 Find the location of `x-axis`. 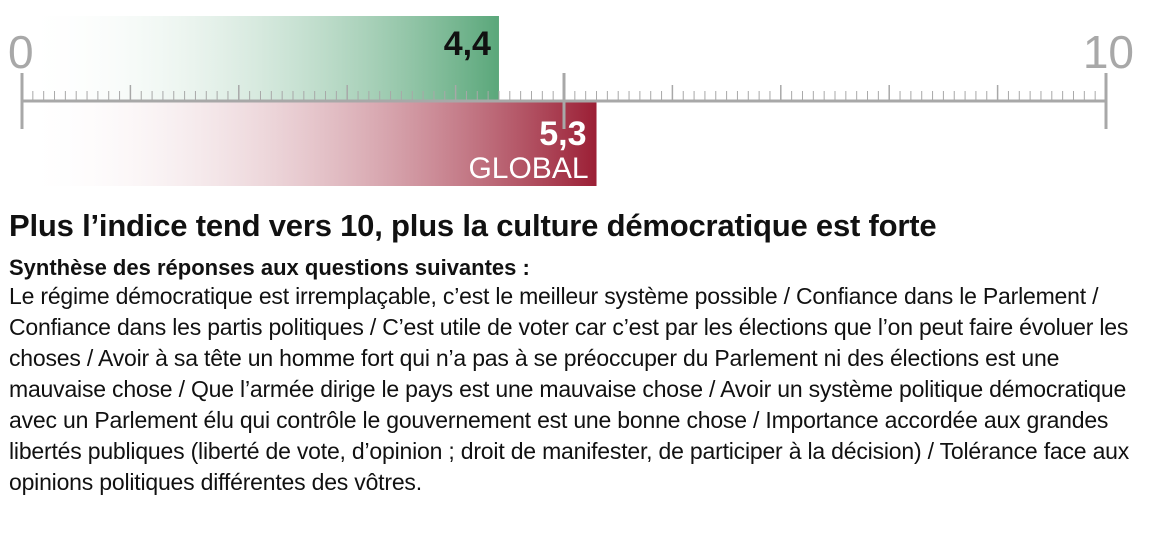

x-axis is located at coordinates (564, 101).